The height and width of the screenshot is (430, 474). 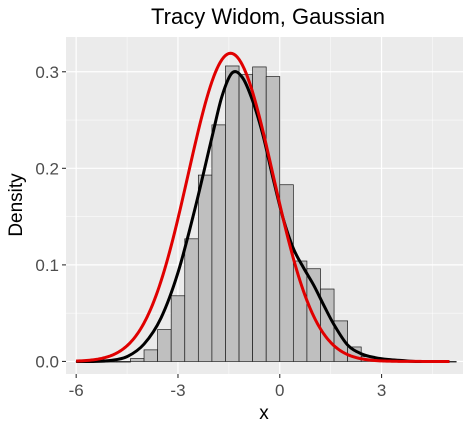 I want to click on x-axis: -6 -3 0 3, so click(x=227, y=387).